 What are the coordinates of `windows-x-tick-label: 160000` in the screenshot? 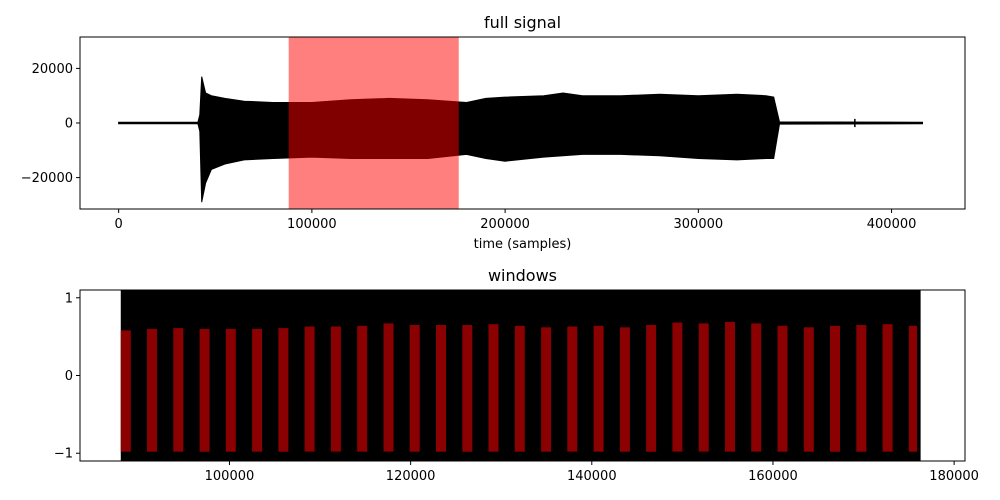 It's located at (773, 476).